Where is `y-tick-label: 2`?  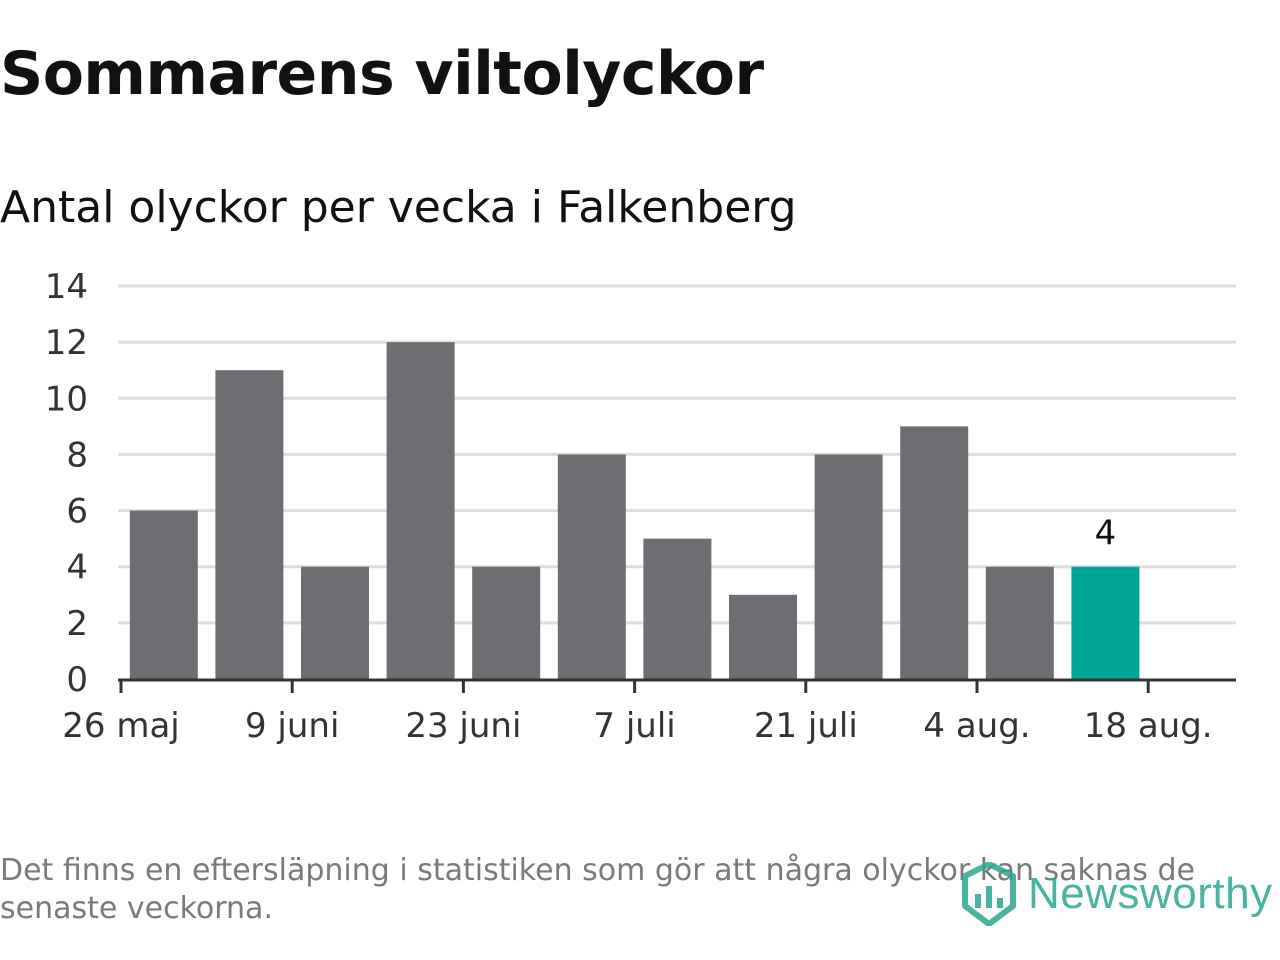 y-tick-label: 2 is located at coordinates (77, 624).